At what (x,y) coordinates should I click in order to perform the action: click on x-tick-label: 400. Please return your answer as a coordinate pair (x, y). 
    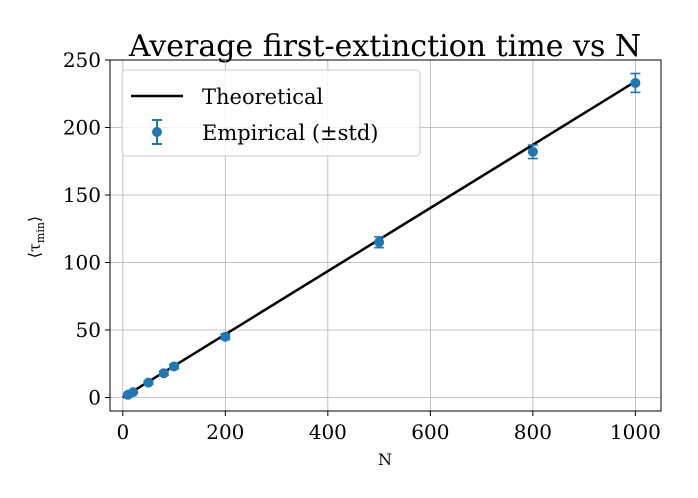
    Looking at the image, I should click on (328, 432).